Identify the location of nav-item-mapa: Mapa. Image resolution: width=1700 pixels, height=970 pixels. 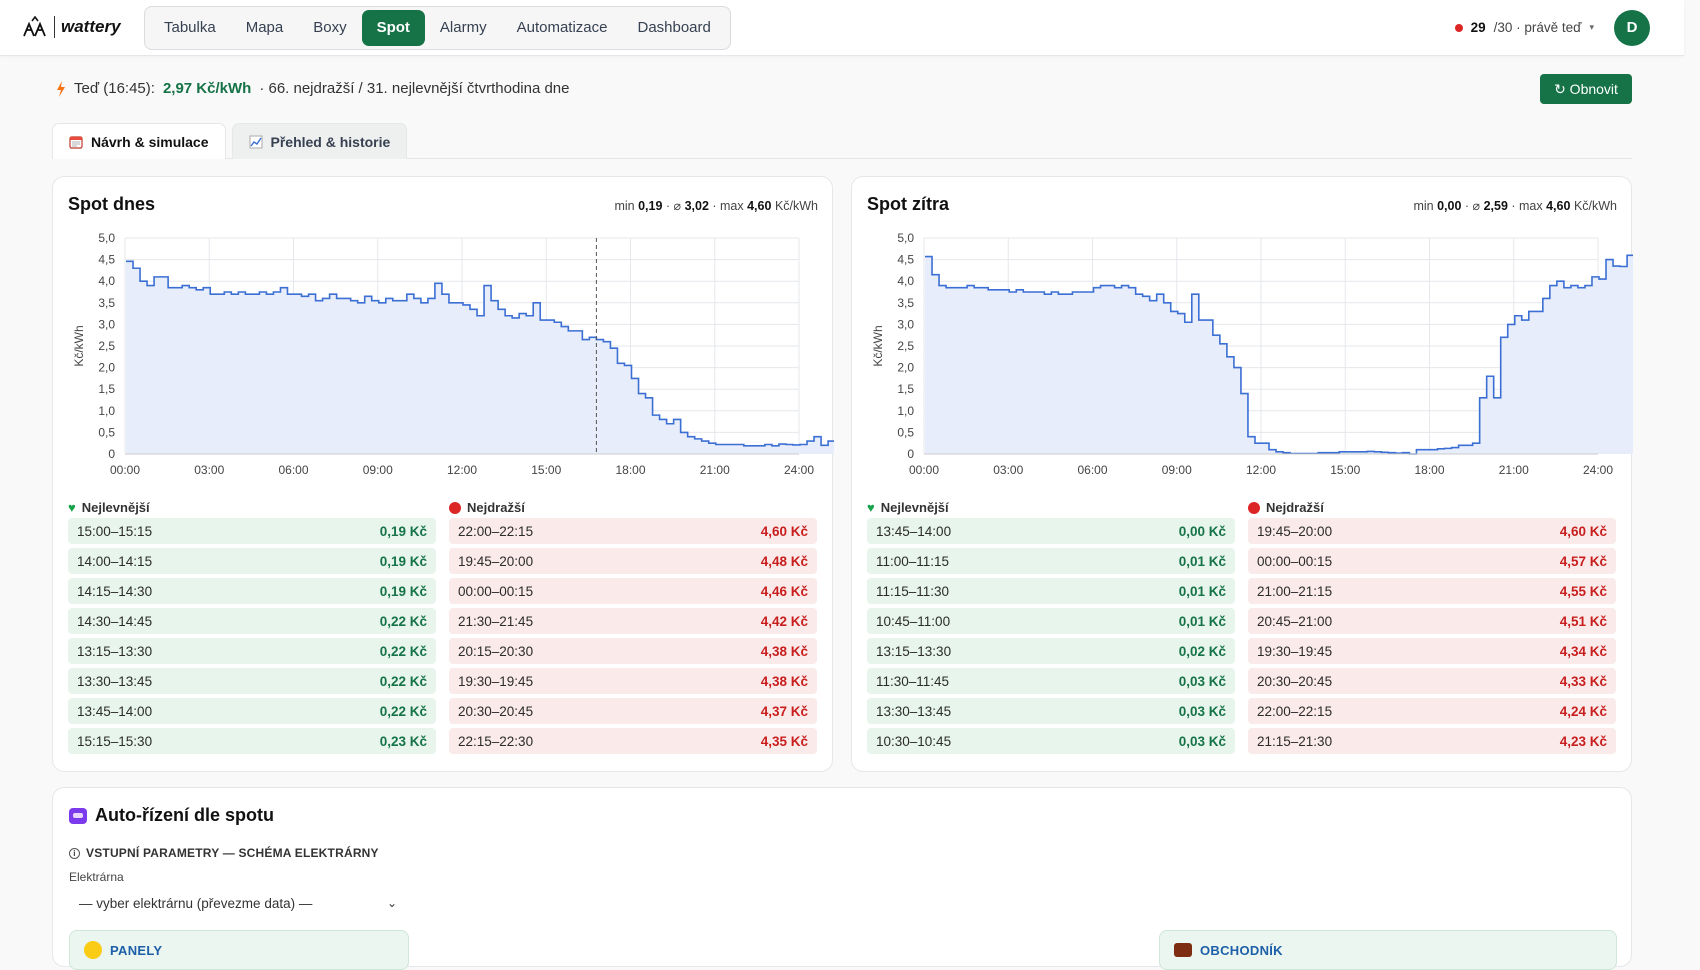
(264, 27).